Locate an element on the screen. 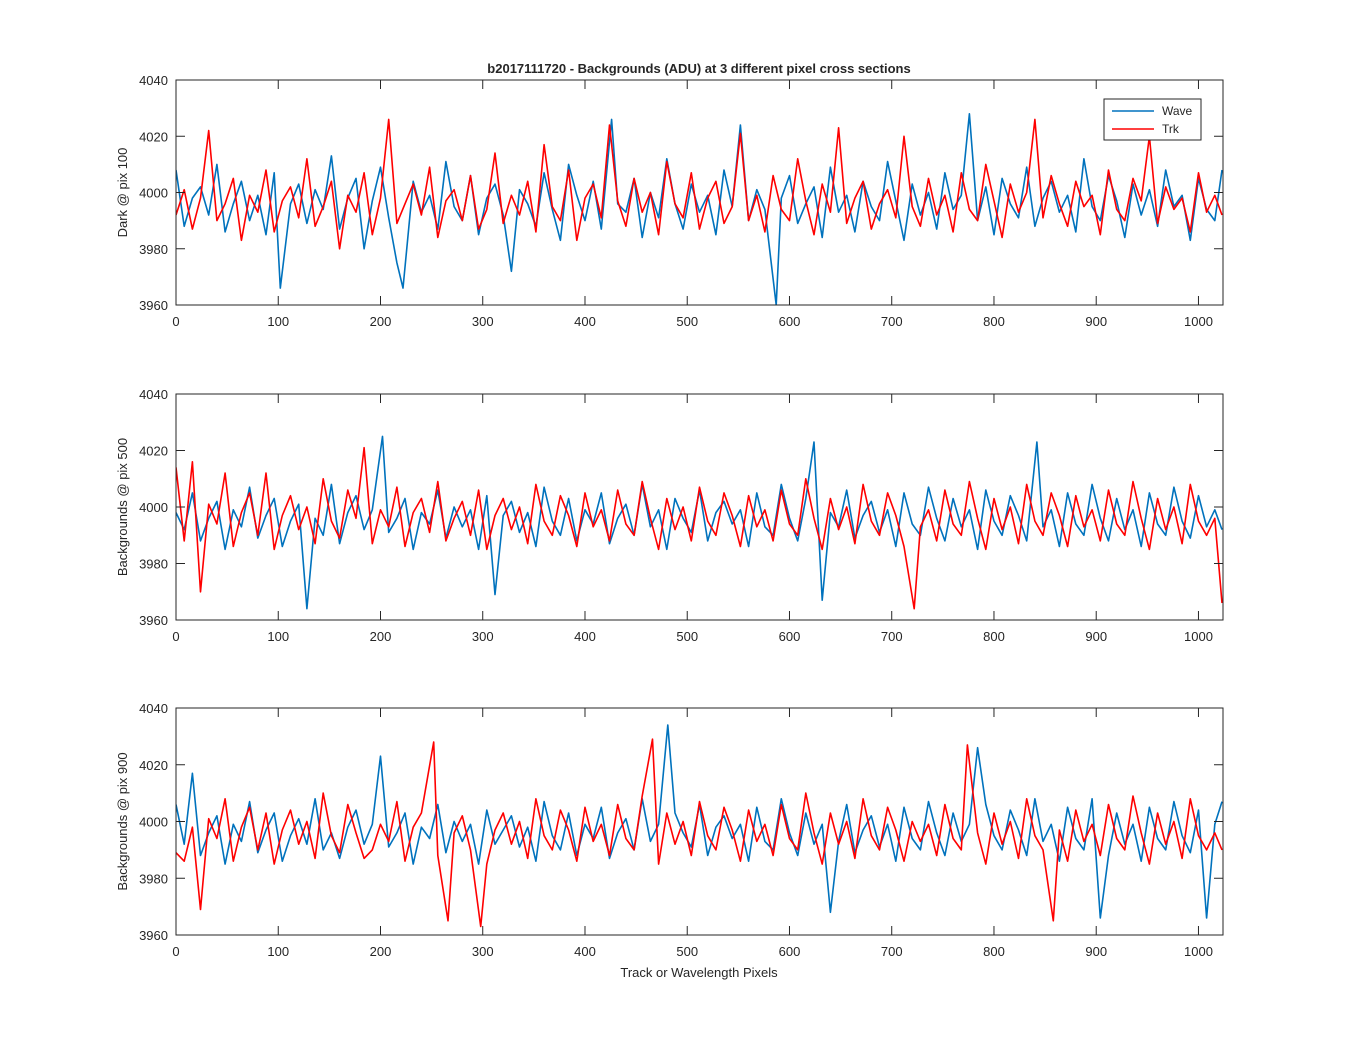  legend-label-wave: Wave is located at coordinates (1177, 111).